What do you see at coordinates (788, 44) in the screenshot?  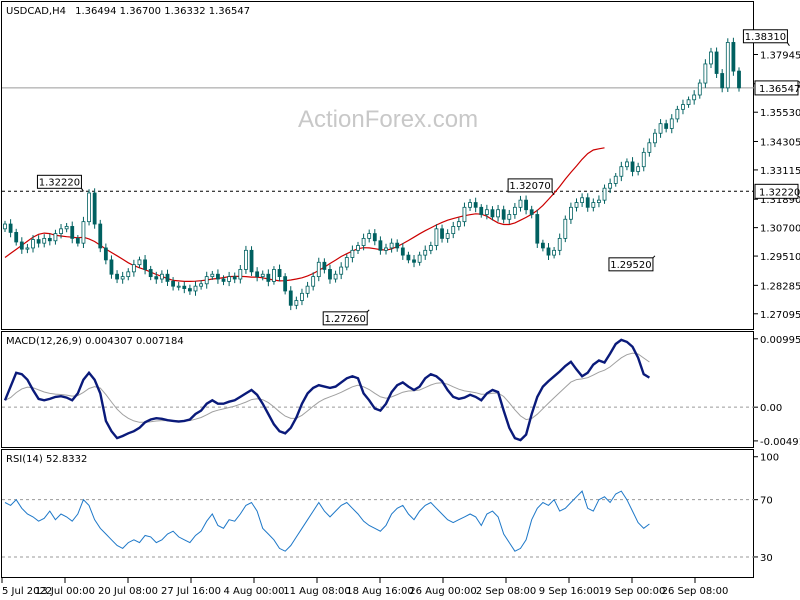 I see `annotation-leader` at bounding box center [788, 44].